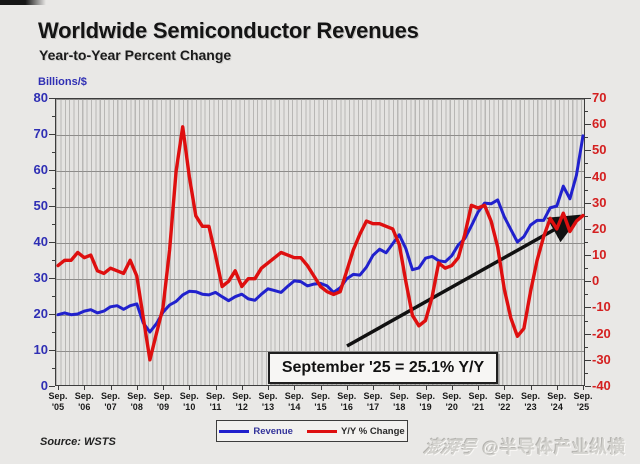  I want to click on left-axis-tick-label: 10, so click(40, 349).